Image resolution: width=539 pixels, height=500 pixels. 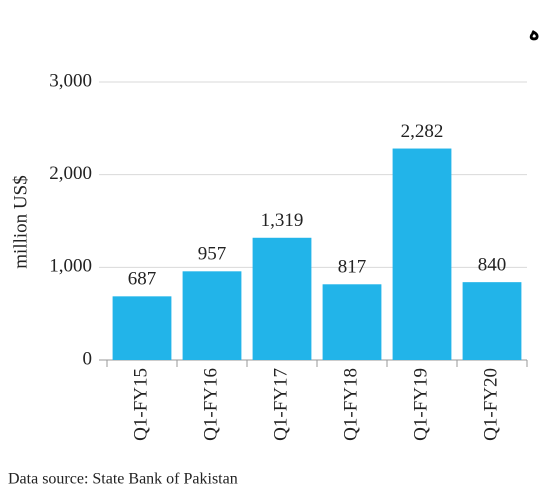 What do you see at coordinates (492, 265) in the screenshot?
I see `value-label: 840` at bounding box center [492, 265].